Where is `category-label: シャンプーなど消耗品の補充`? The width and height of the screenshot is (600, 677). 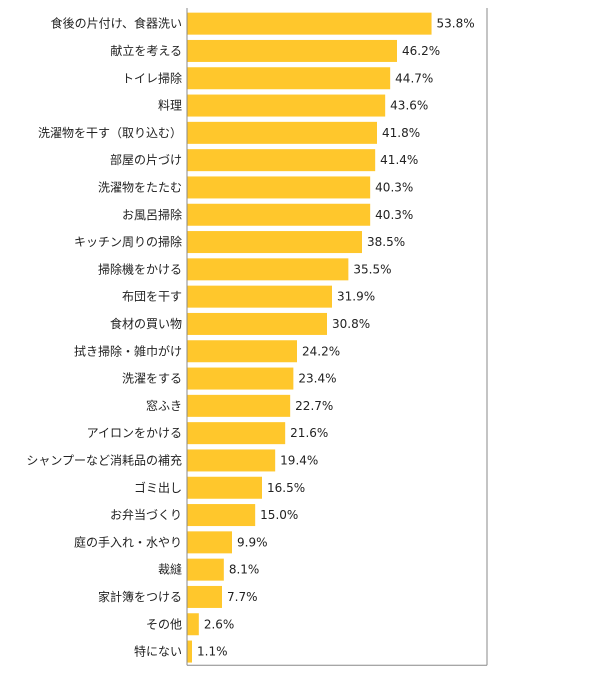 category-label: シャンプーなど消耗品の補充 is located at coordinates (104, 459).